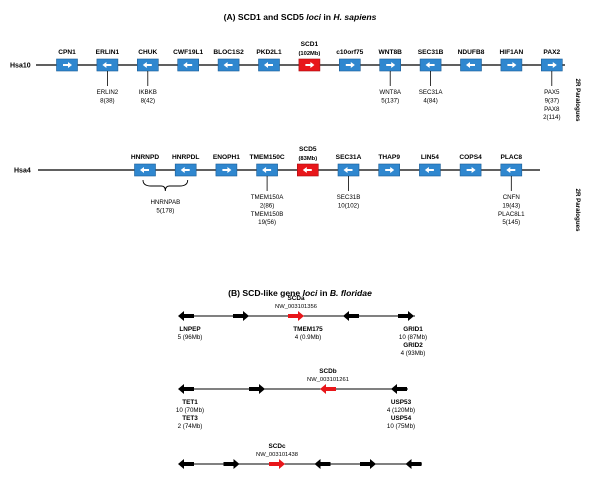 The image size is (600, 478). Describe the element at coordinates (389, 165) in the screenshot. I see `gene-thap9: THAP9` at that location.